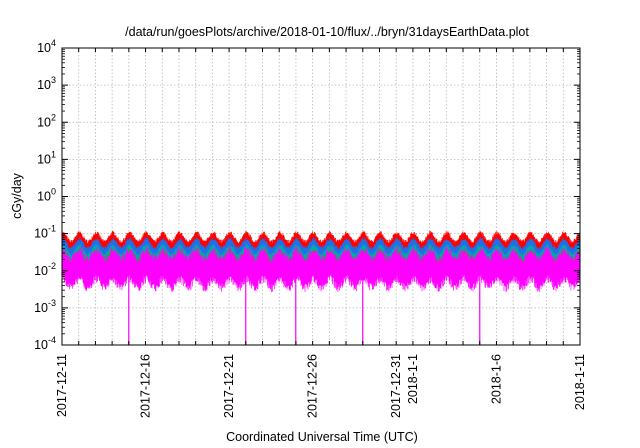 This screenshot has height=448, width=640. What do you see at coordinates (146, 386) in the screenshot?
I see `x-tick-label: 2017-12-16` at bounding box center [146, 386].